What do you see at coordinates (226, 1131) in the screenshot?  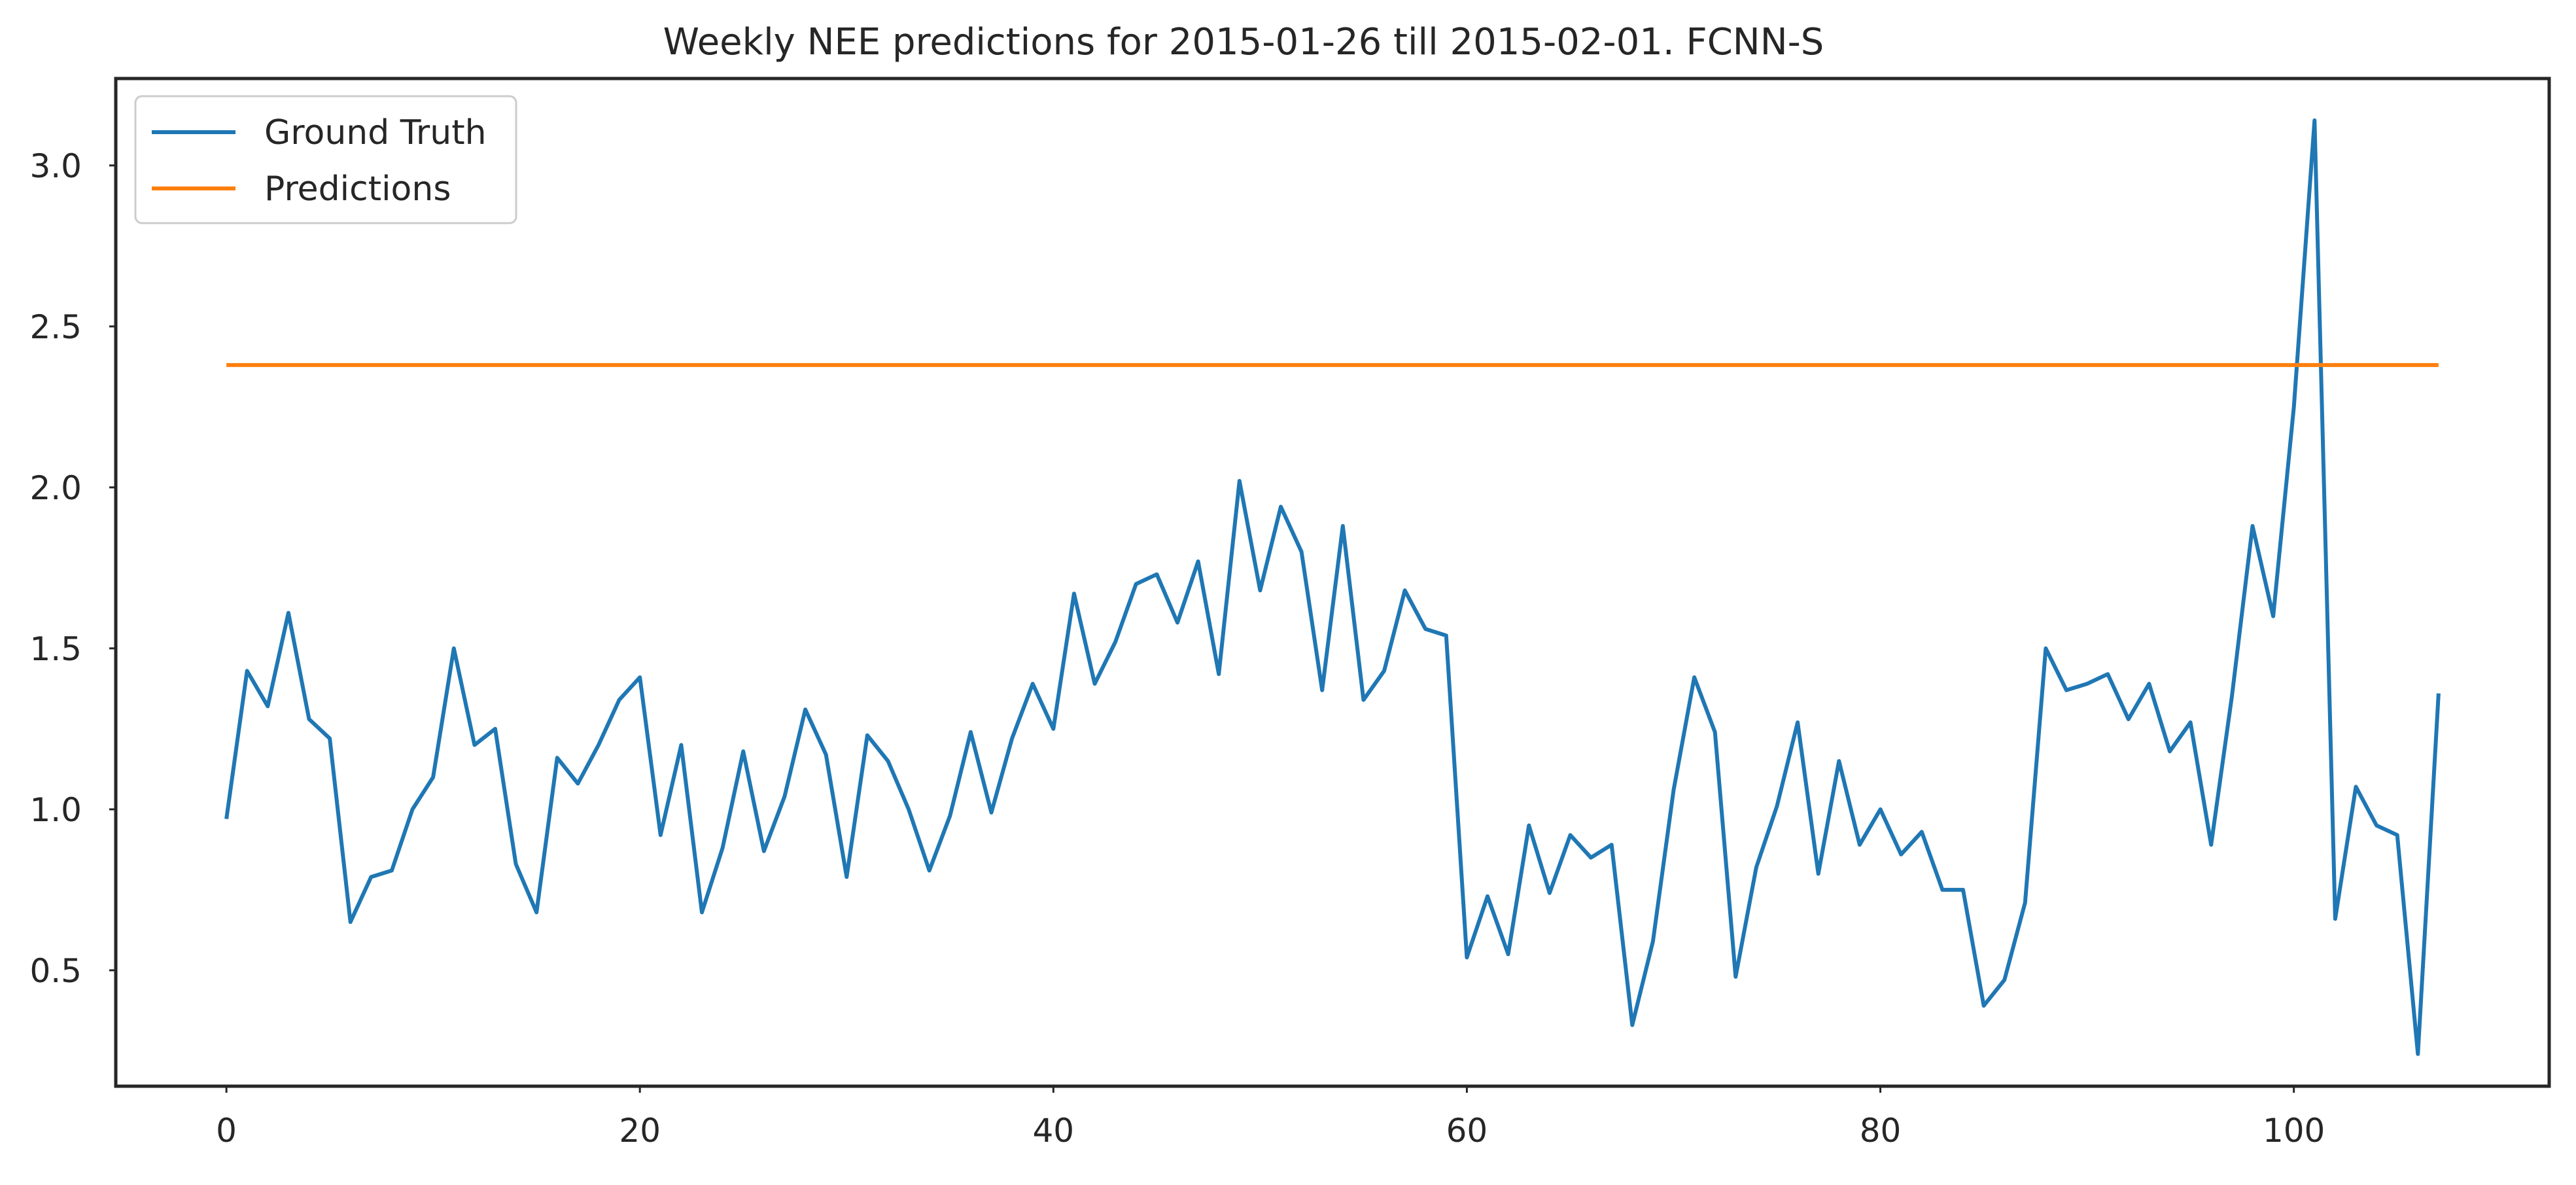 I see `x-tick-label: 0` at bounding box center [226, 1131].